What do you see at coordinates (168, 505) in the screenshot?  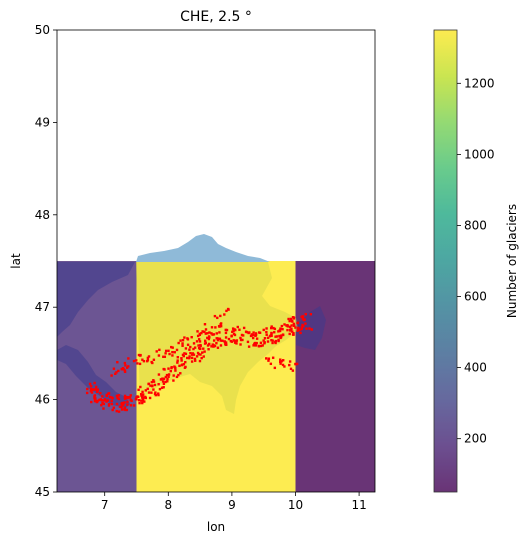 I see `x-tick-label: 8` at bounding box center [168, 505].